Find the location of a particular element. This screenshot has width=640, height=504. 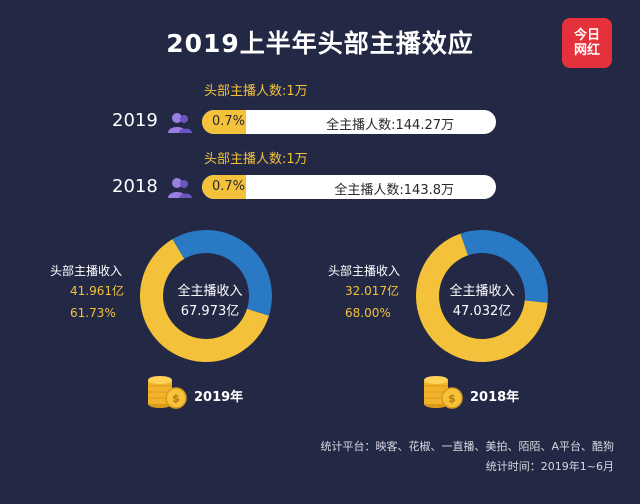

head-income-pct: 61.73% is located at coordinates (93, 313).